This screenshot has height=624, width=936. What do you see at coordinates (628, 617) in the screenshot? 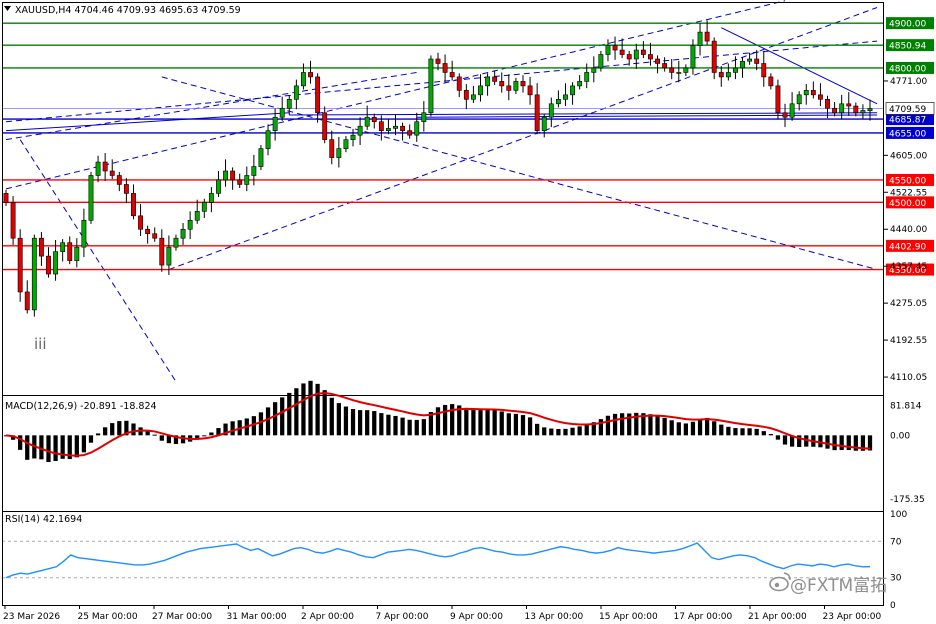
I see `time-tick-label: 15 Apr 00:00` at bounding box center [628, 617].